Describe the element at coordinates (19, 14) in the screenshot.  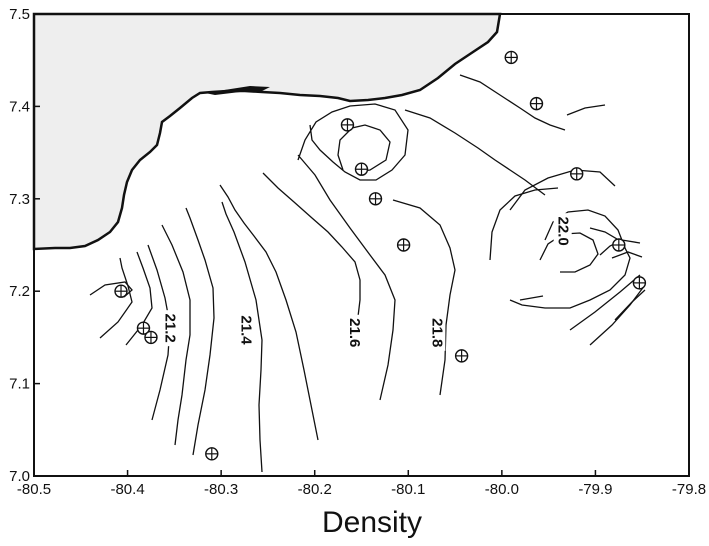
I see `y-tick-label: 7.5` at that location.